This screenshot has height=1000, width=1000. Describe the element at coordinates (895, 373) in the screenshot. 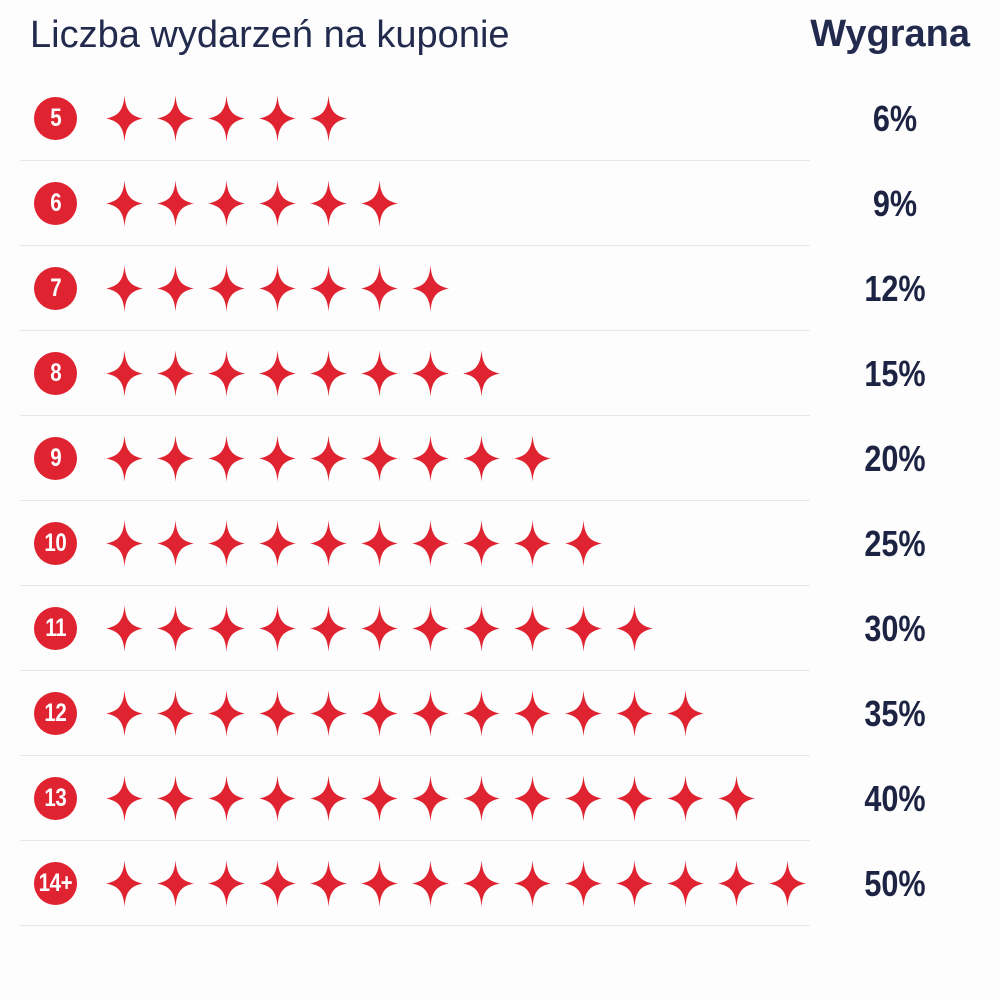

I see `win-value: 15%` at that location.